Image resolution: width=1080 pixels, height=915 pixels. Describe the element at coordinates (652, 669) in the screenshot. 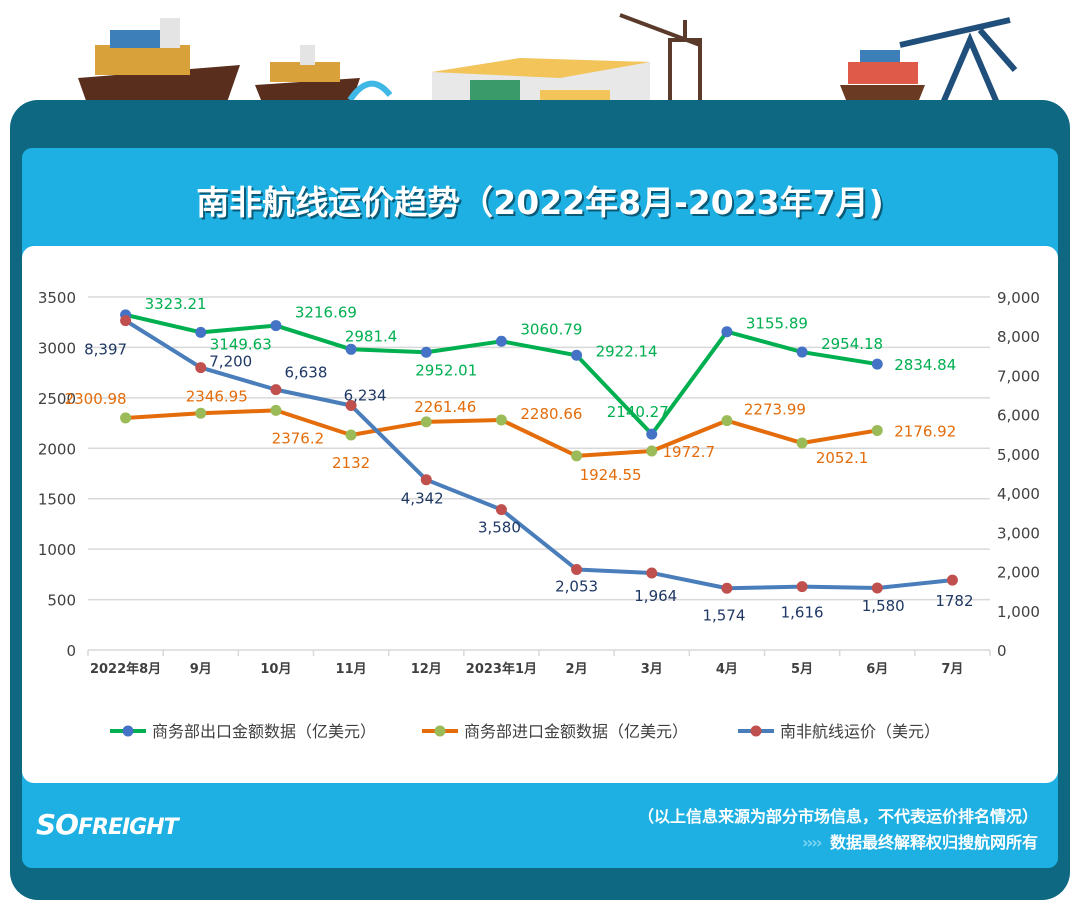

I see `x-tick-label: 3月` at that location.